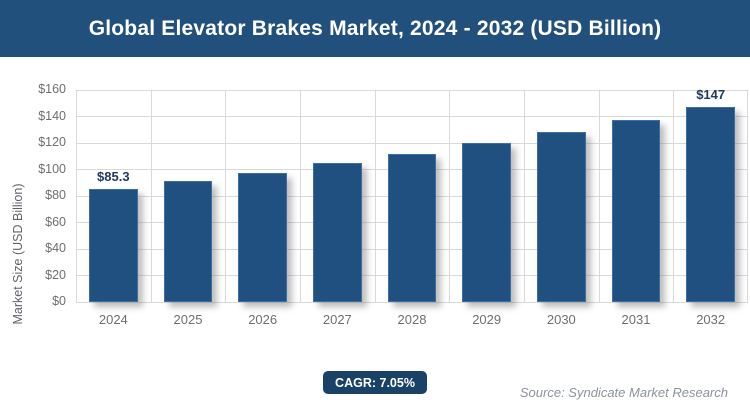 The image size is (750, 417). What do you see at coordinates (487, 319) in the screenshot?
I see `x-tick-label: 2029` at bounding box center [487, 319].